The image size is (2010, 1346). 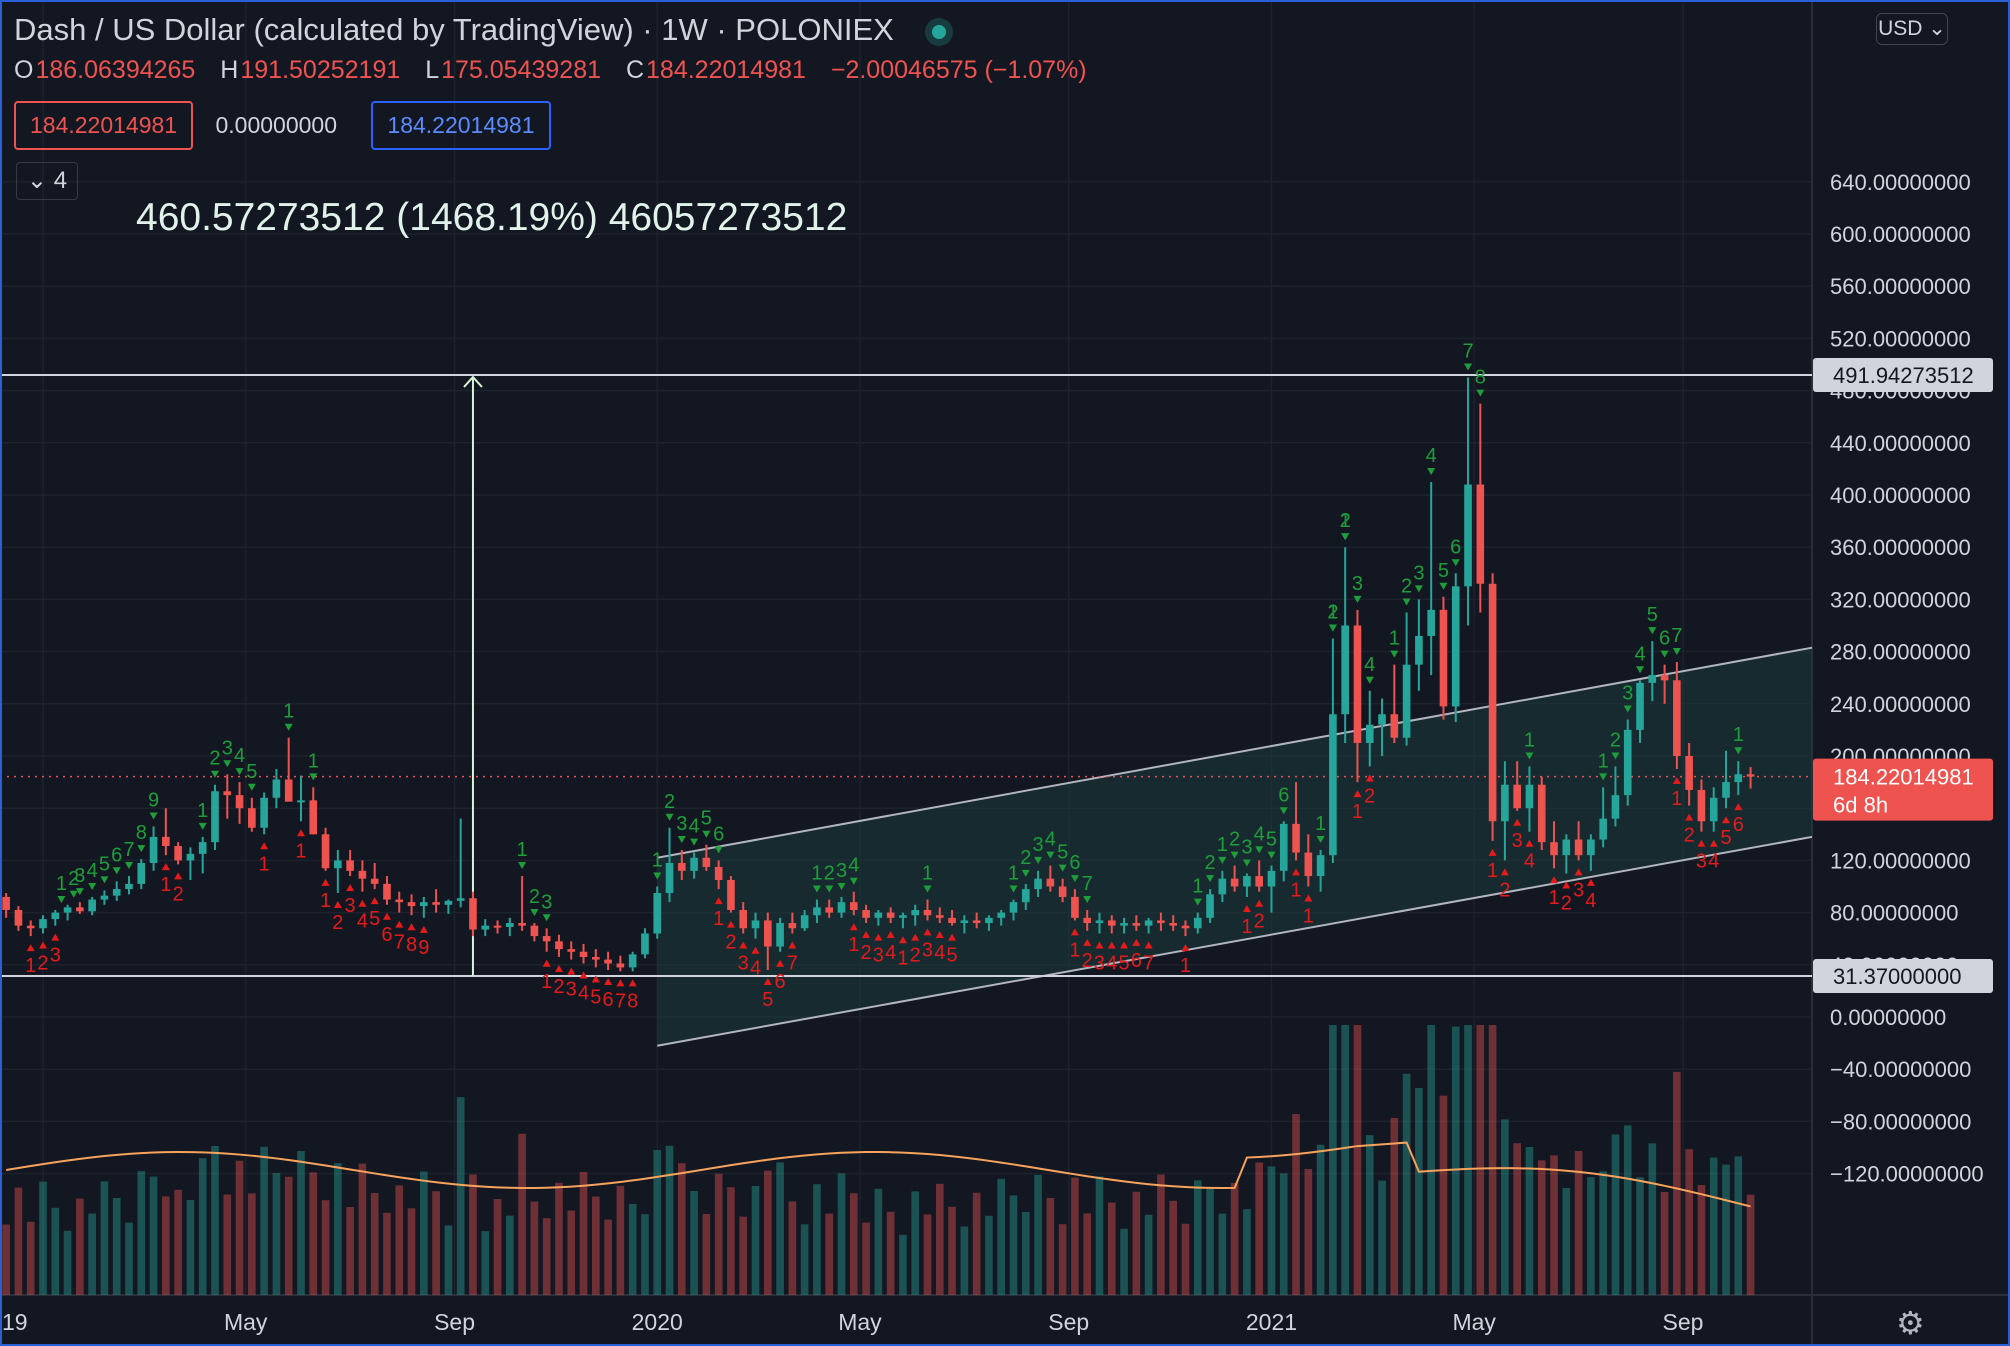 I want to click on gear-icon: ⚙, so click(x=1910, y=1323).